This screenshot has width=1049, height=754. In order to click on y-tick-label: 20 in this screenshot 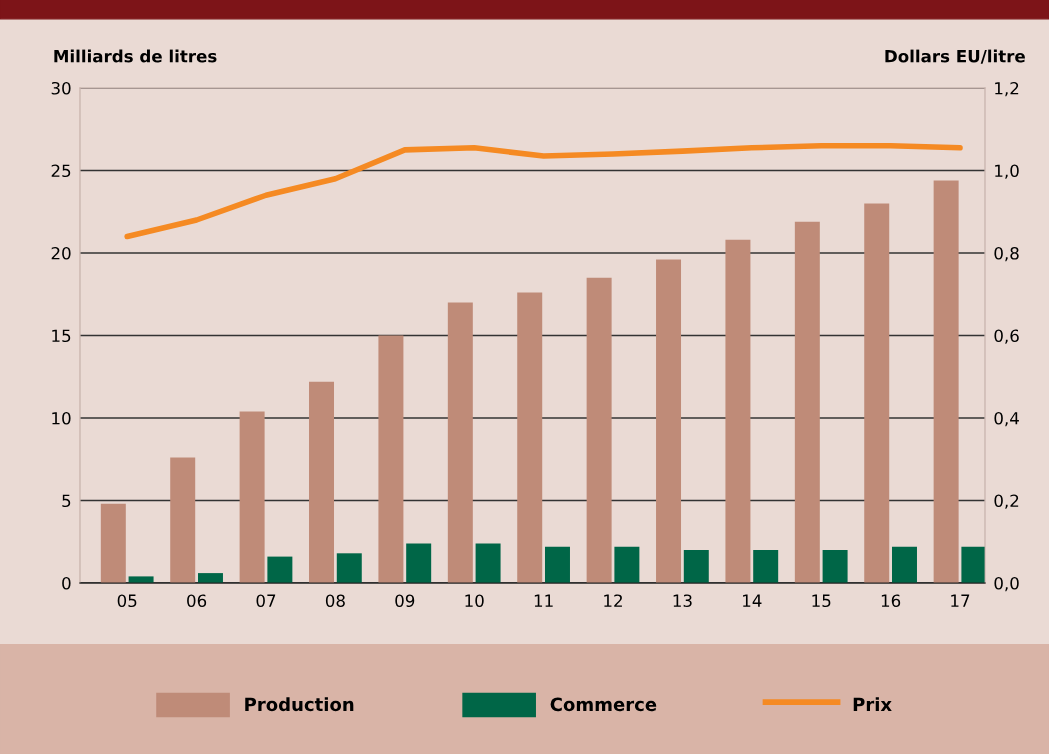, I will do `click(61, 253)`.